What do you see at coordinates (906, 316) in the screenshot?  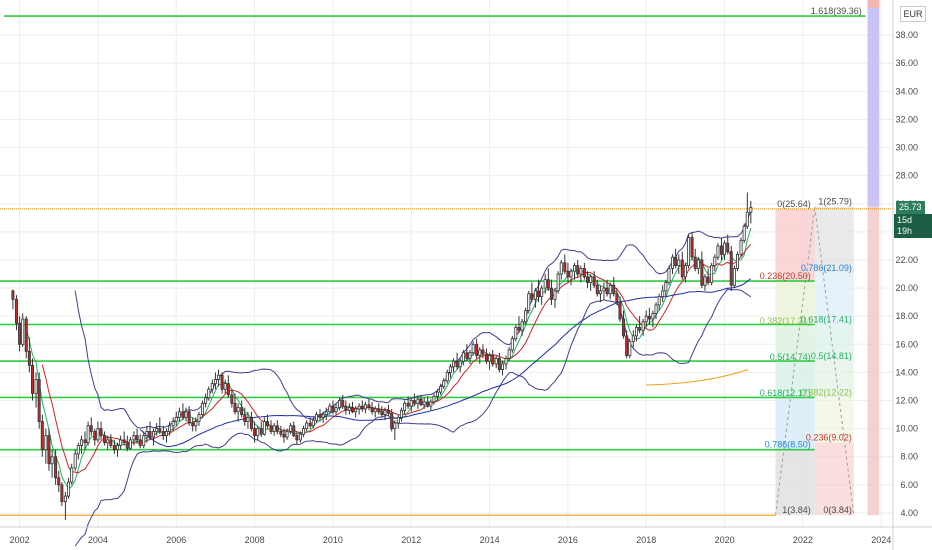 I see `y-tick-label: 18.00` at bounding box center [906, 316].